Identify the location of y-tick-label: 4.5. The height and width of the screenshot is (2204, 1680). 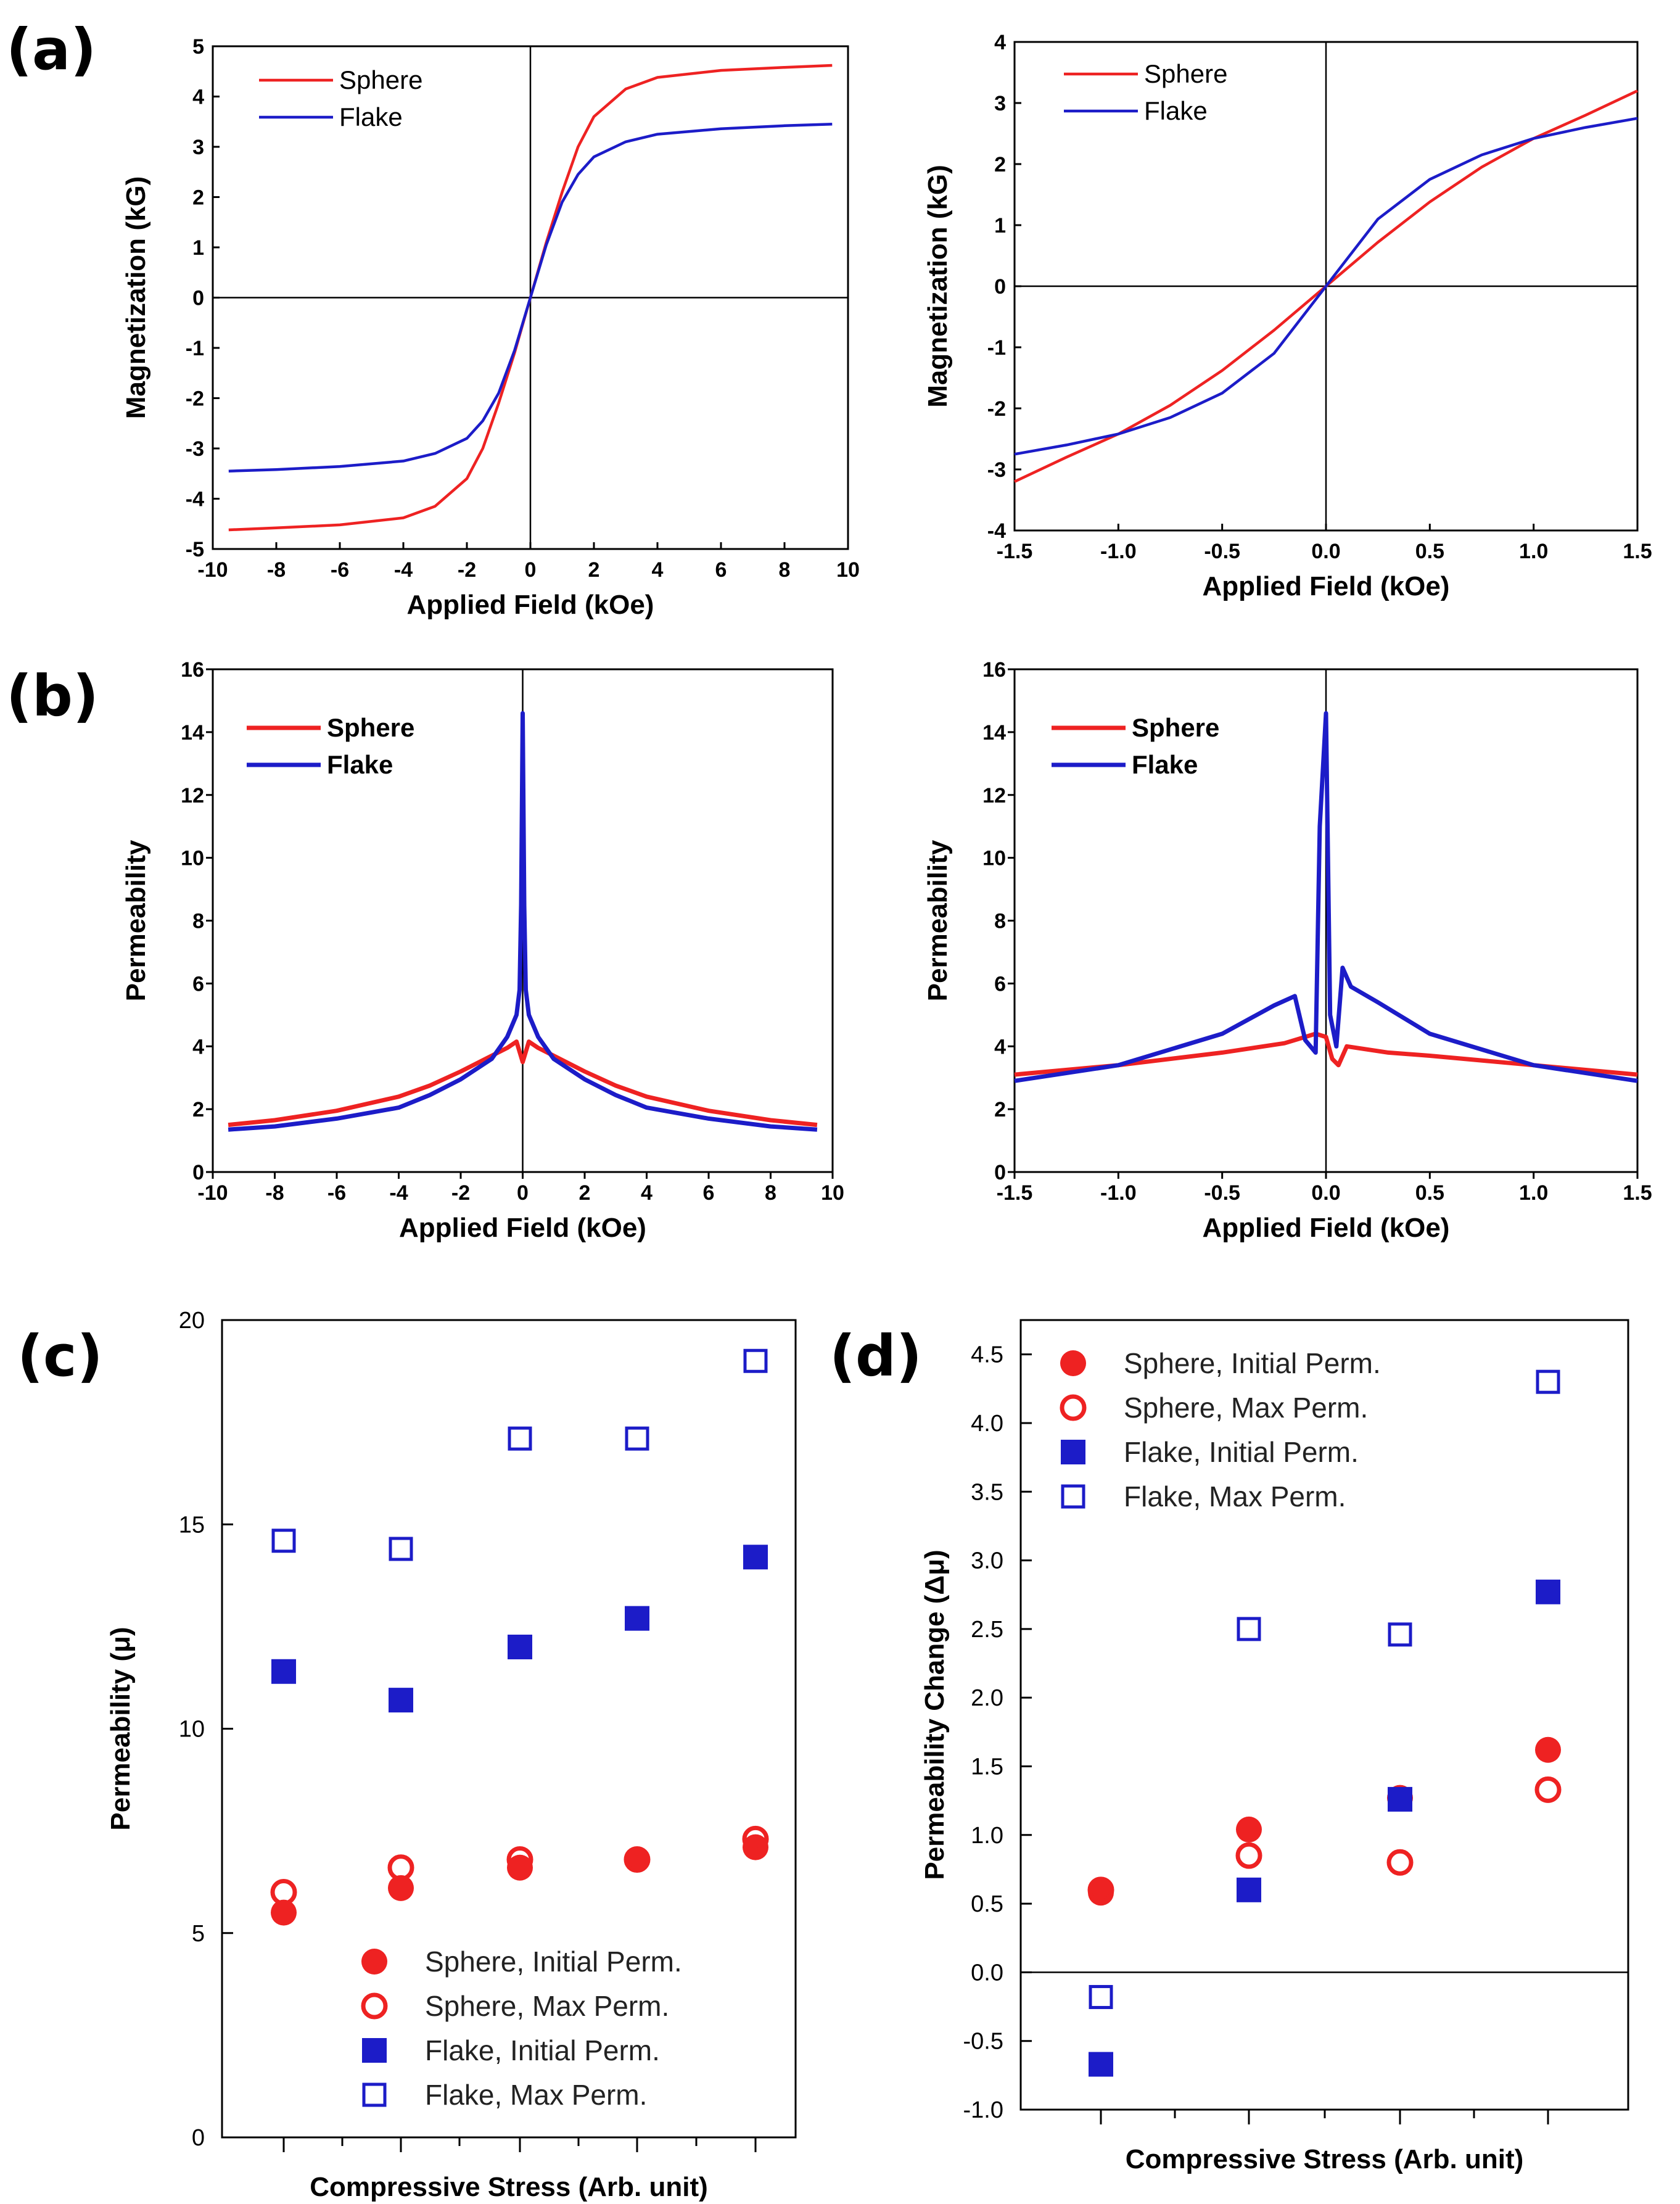
(987, 1355).